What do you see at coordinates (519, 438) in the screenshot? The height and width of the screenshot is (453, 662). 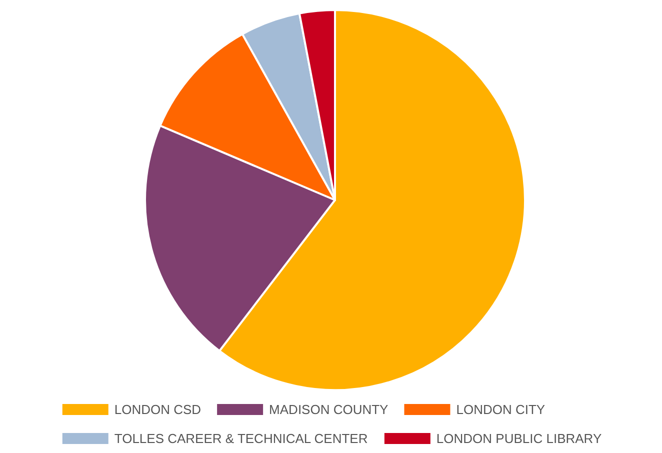 I see `legend-label: LONDON PUBLIC LIBRARY` at bounding box center [519, 438].